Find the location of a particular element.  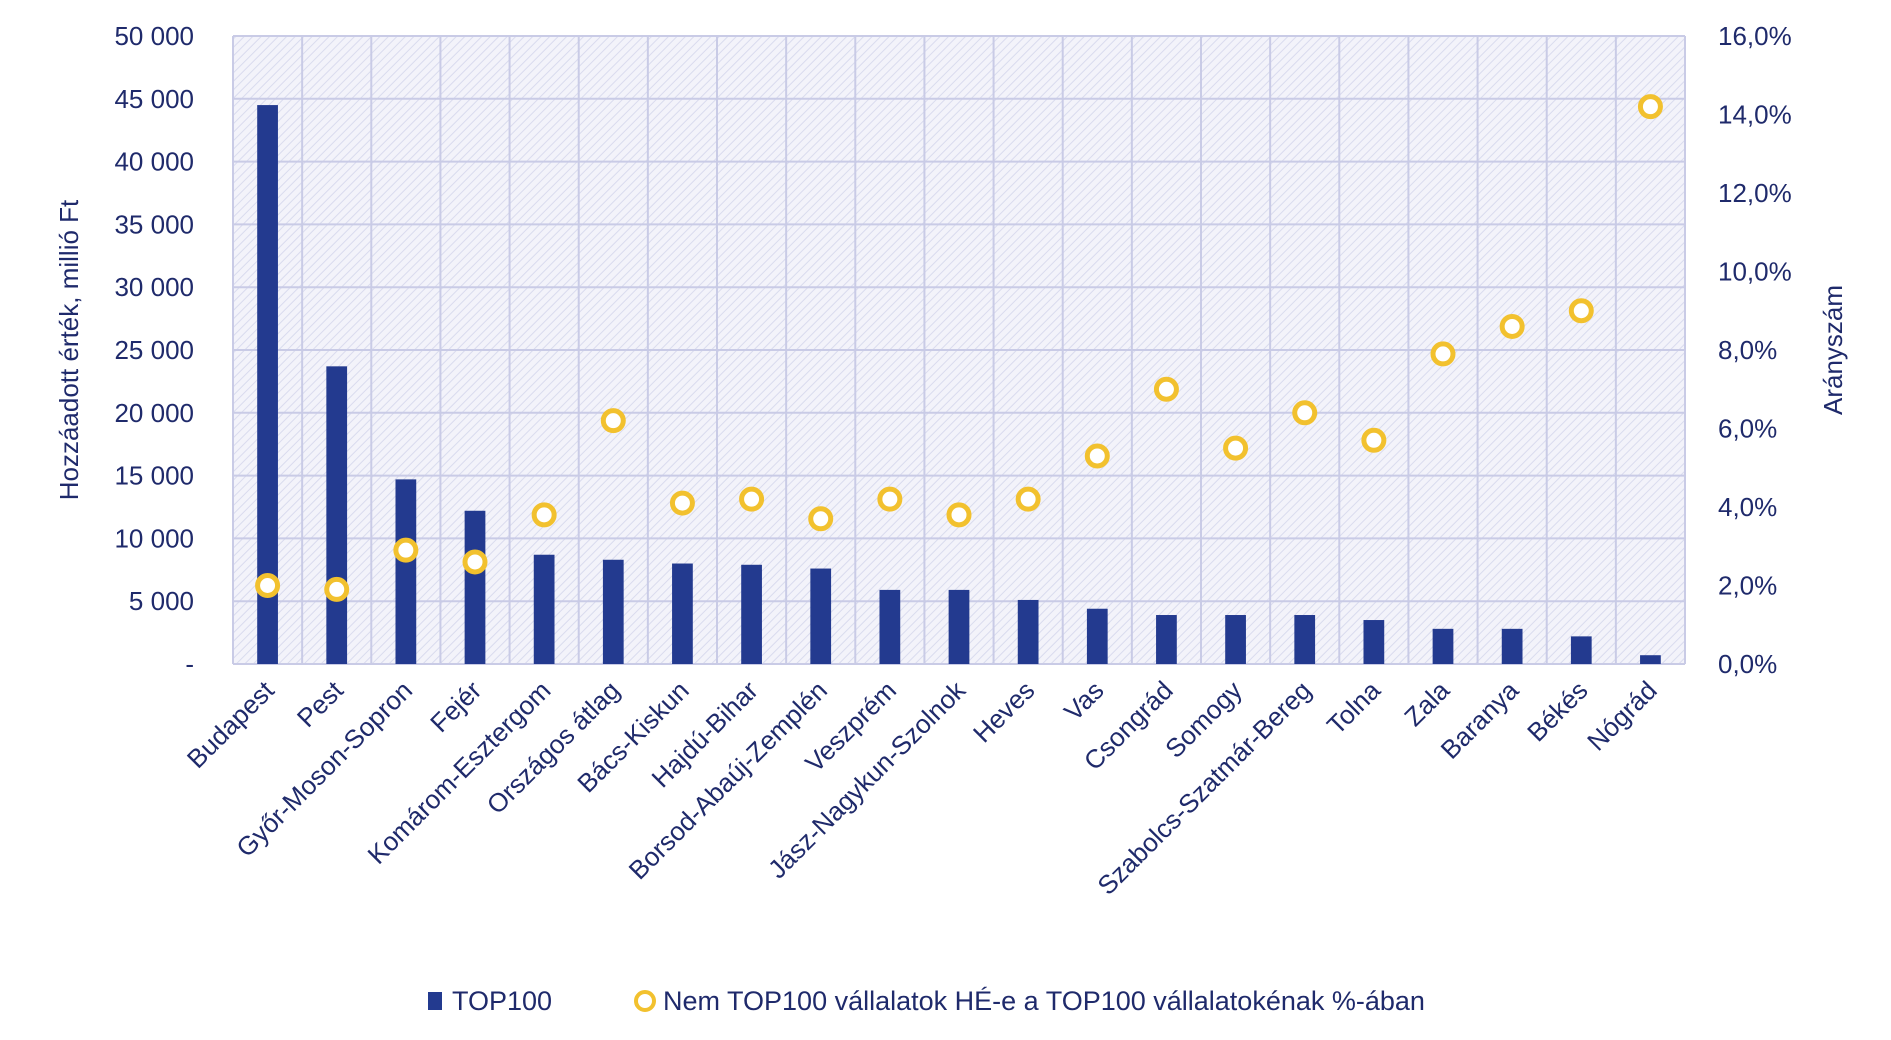

left-tick-label: 40 000 is located at coordinates (154, 162).